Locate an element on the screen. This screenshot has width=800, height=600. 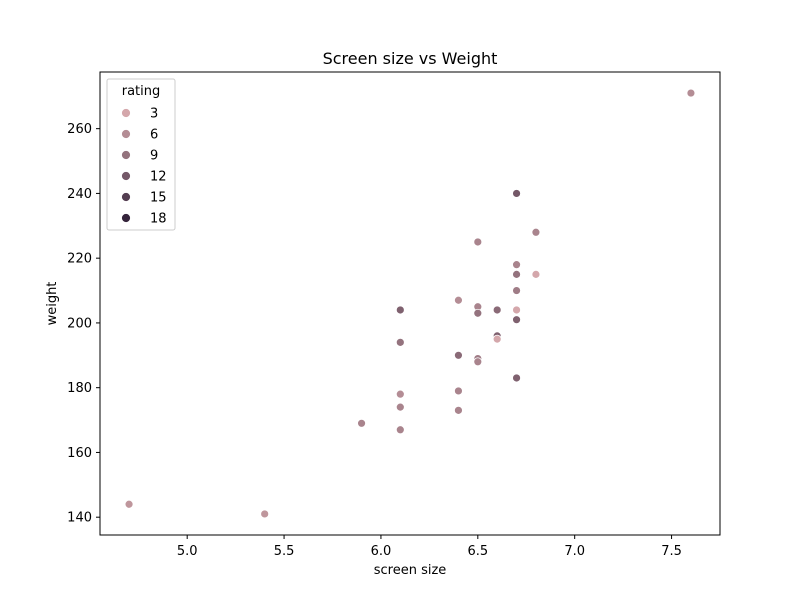
y-tick-label: 160 is located at coordinates (79, 453).